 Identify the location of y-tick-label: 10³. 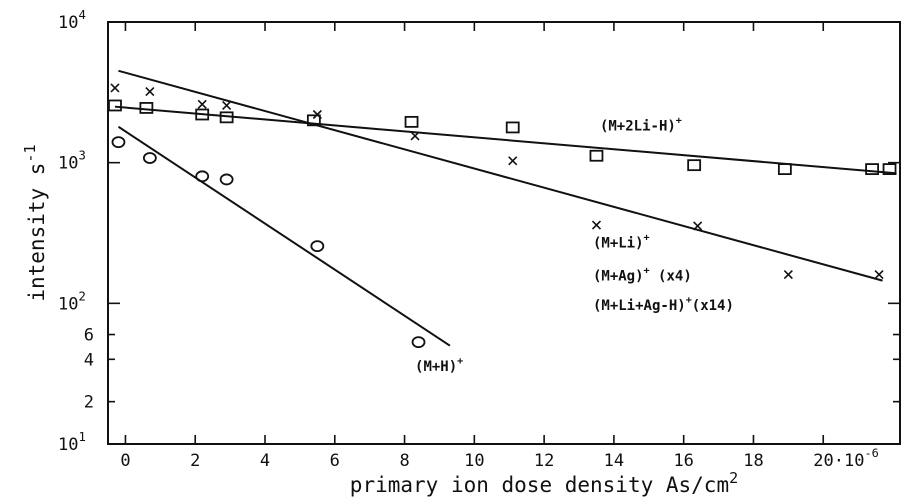
(72, 161).